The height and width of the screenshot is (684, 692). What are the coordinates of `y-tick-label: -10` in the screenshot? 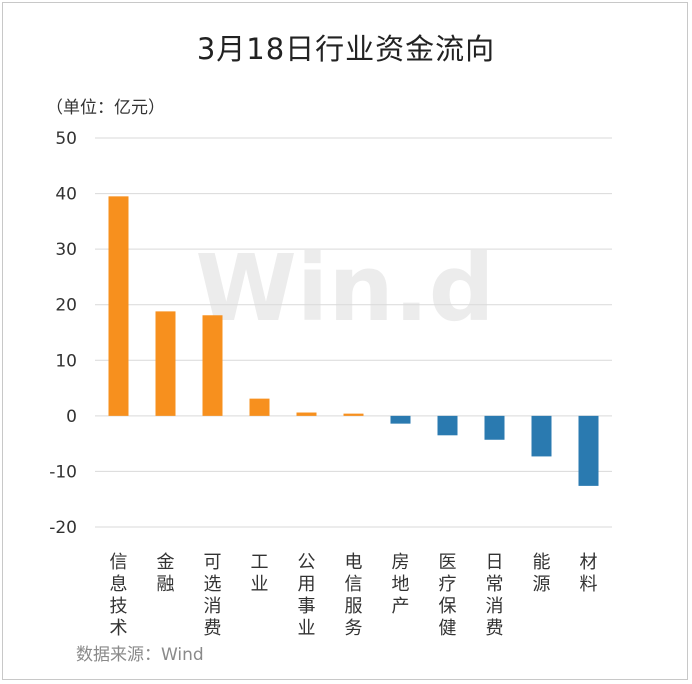 It's located at (63, 472).